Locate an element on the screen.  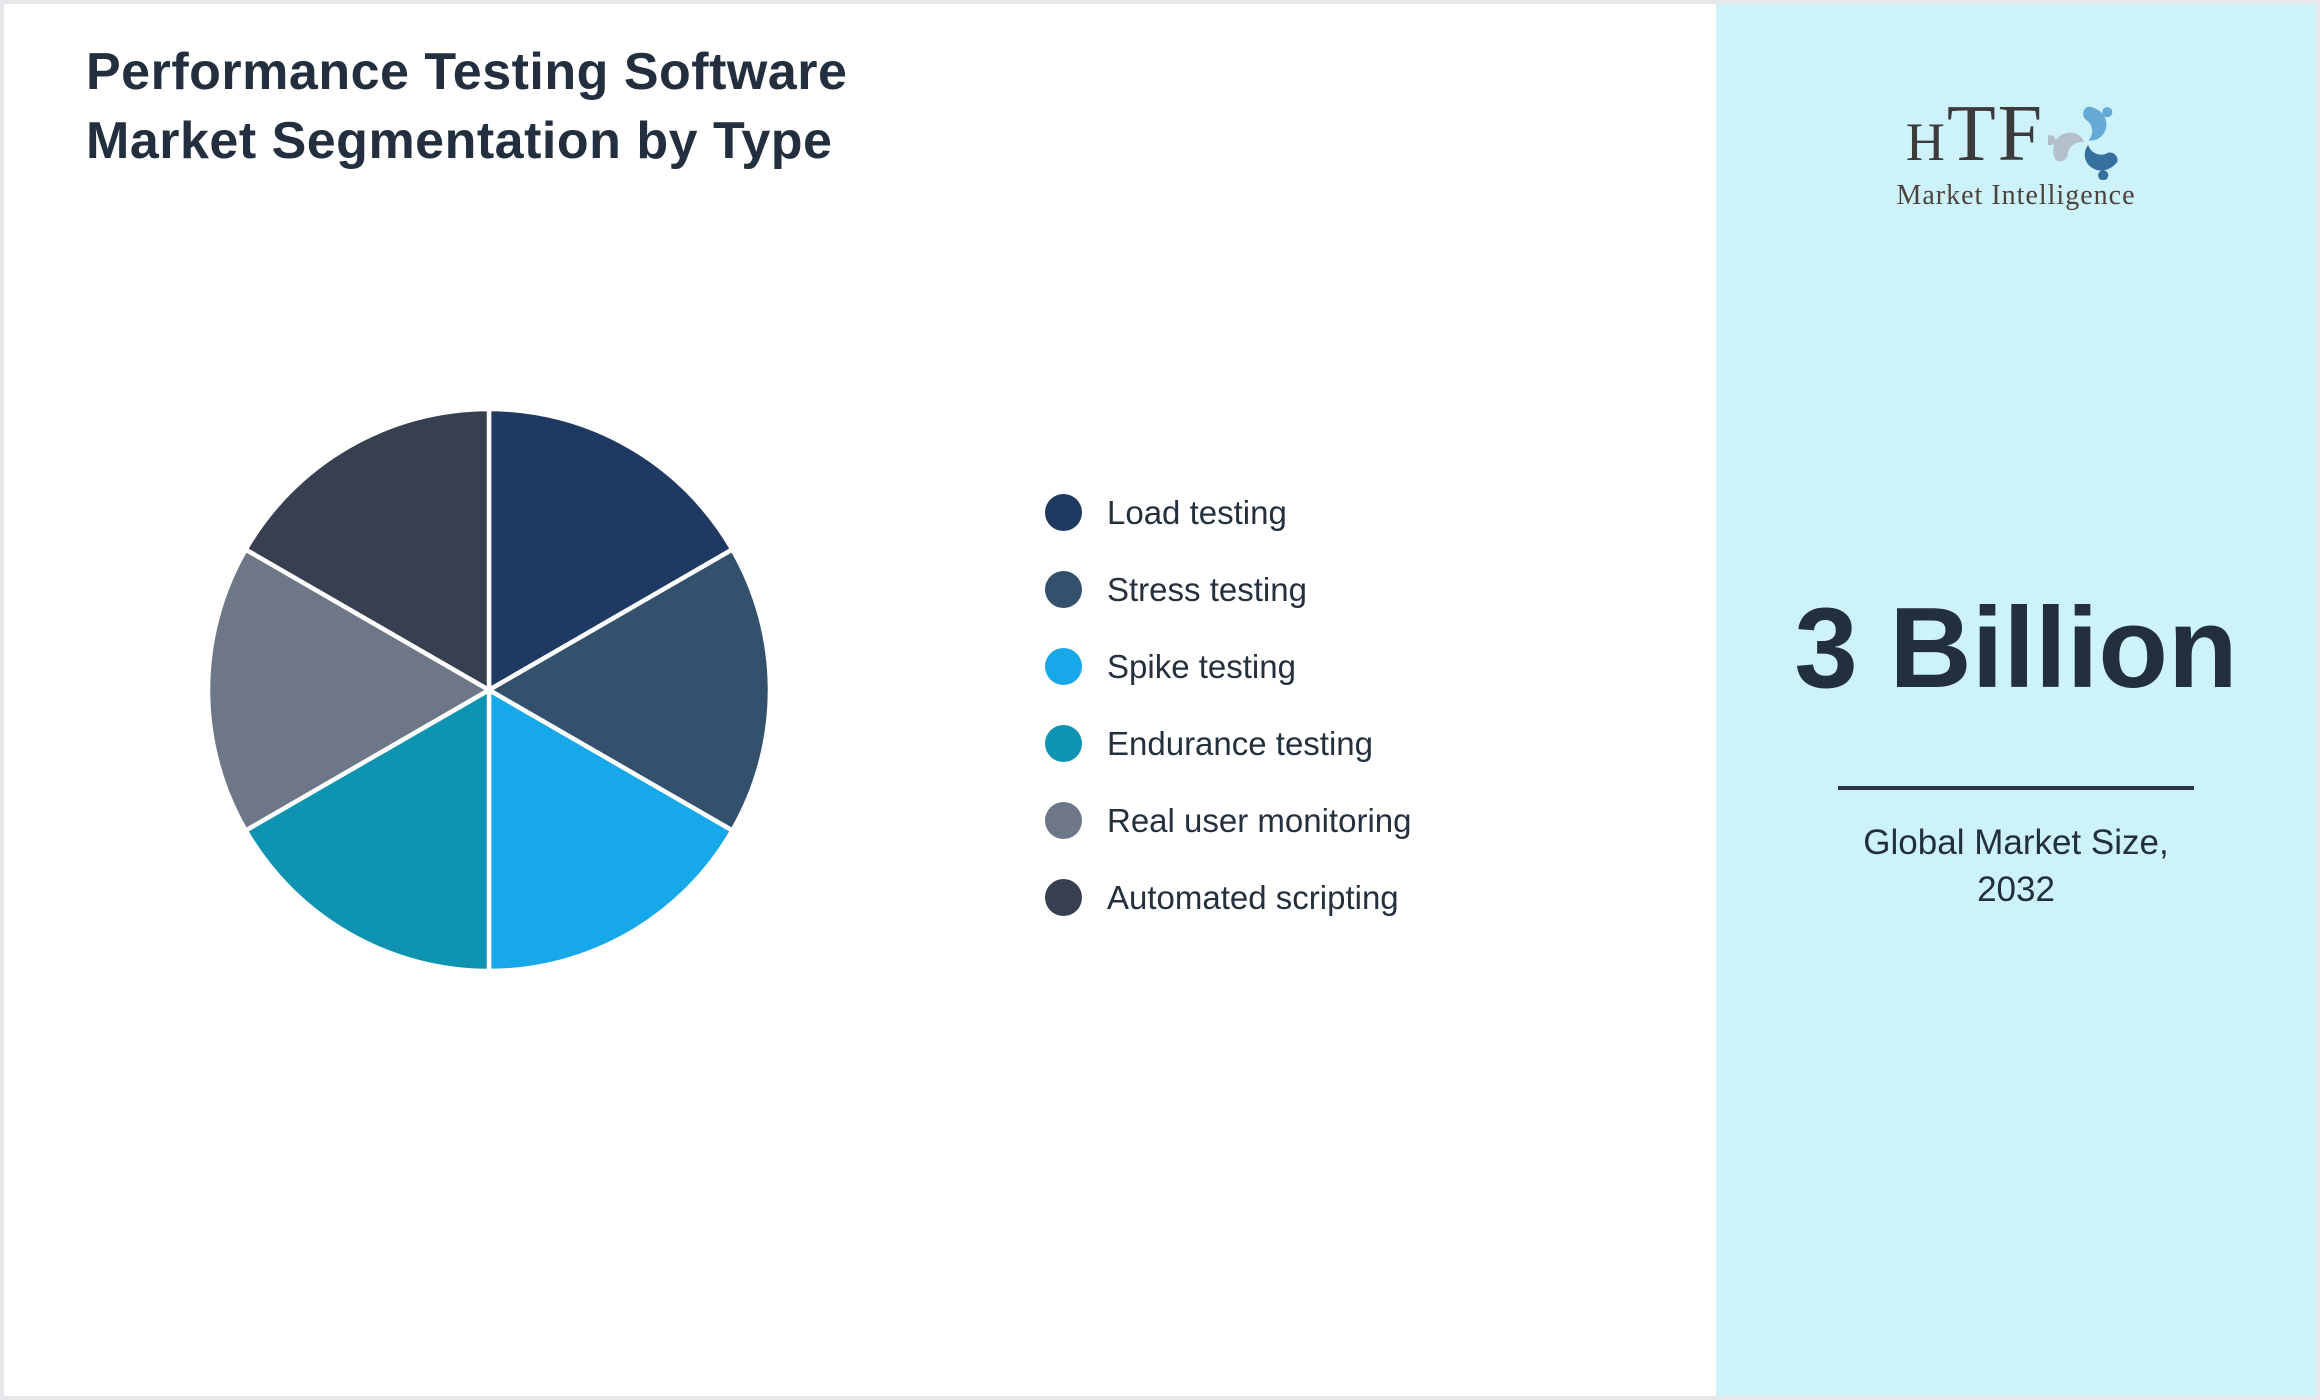
legend-label: Stress testing is located at coordinates (1207, 589).